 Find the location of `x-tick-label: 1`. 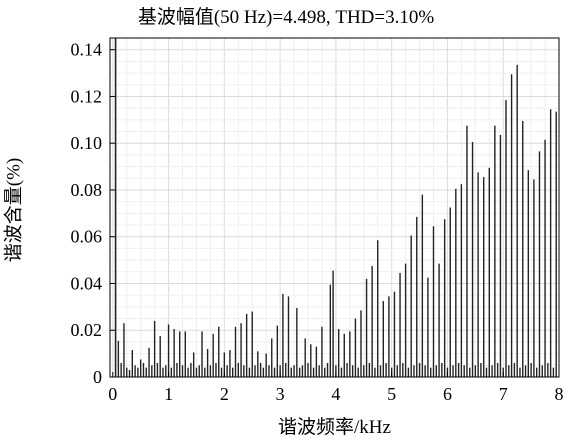

x-tick-label: 1 is located at coordinates (168, 394).